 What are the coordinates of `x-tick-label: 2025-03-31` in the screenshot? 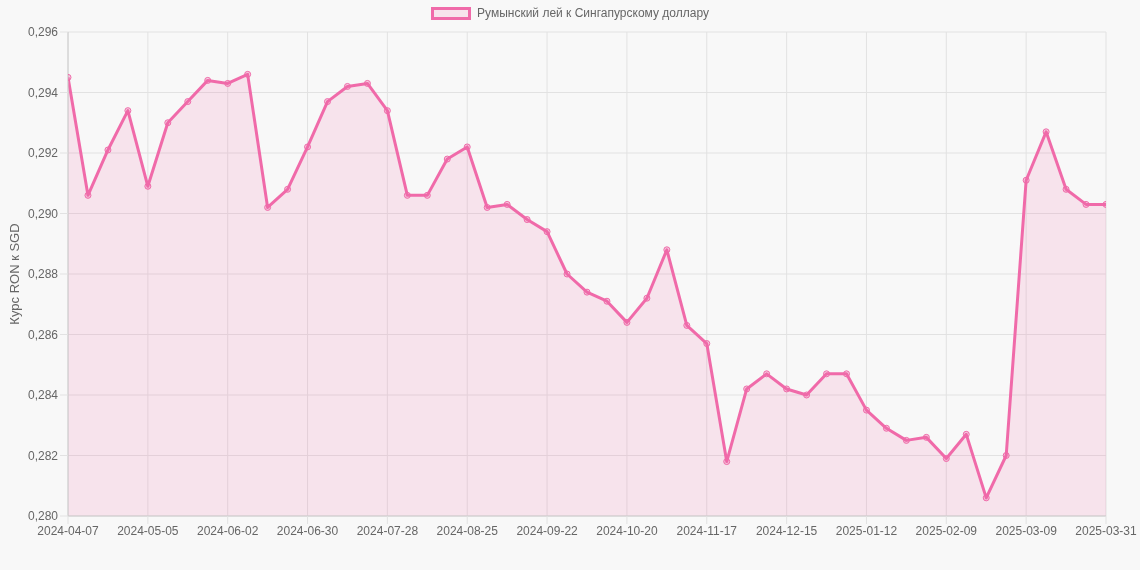 It's located at (1106, 530).